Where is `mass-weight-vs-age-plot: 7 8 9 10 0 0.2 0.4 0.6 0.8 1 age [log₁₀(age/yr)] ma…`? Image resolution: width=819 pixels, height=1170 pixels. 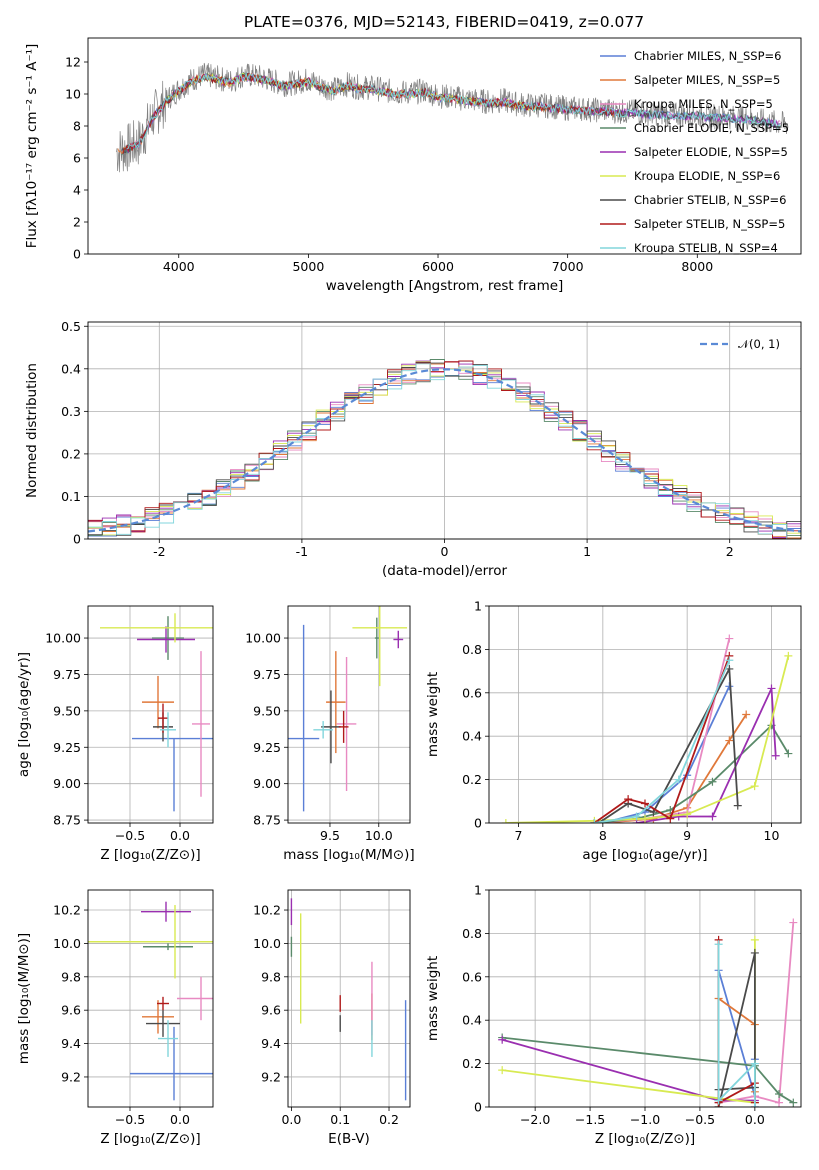
mass-weight-vs-age-plot: 7 8 9 10 0 0.2 0.4 0.6 0.8 1 age [log₁₀(age/yr)] ma… is located at coordinates (613, 731).